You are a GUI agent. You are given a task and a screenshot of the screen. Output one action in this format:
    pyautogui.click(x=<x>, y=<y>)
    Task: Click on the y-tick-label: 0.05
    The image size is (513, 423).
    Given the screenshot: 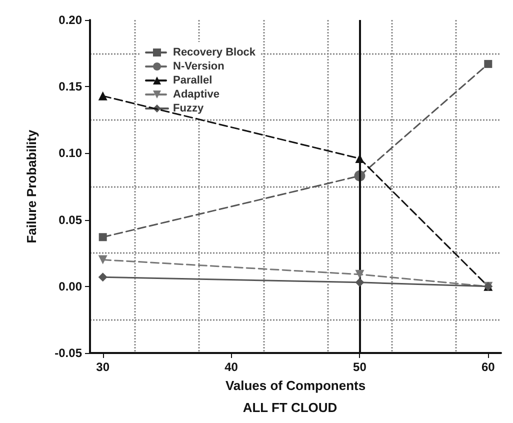 What is the action you would take?
    pyautogui.click(x=70, y=219)
    